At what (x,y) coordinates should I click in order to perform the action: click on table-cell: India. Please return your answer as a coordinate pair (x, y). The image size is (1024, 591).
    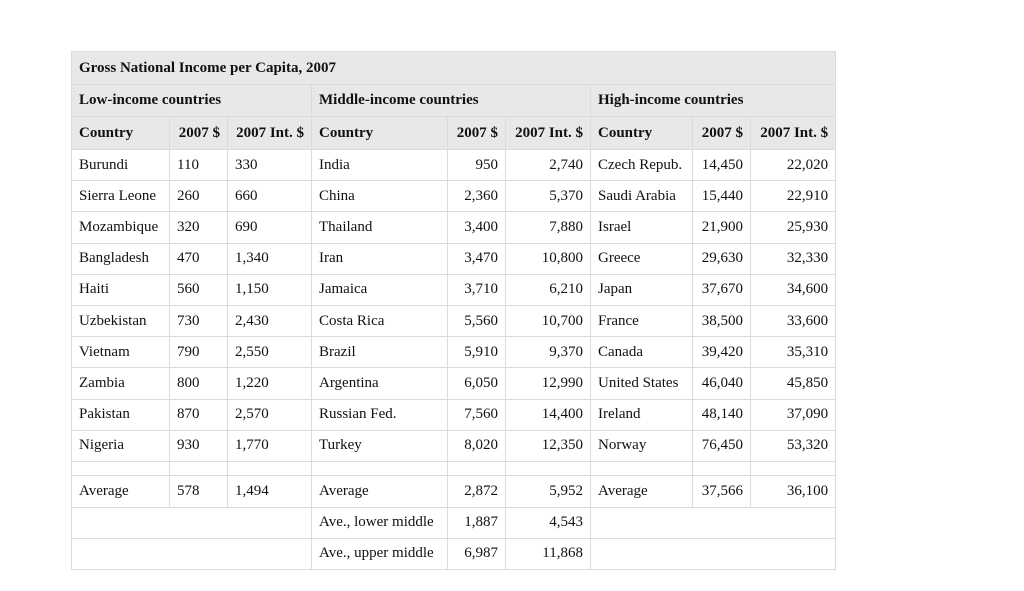
    Looking at the image, I should click on (379, 165).